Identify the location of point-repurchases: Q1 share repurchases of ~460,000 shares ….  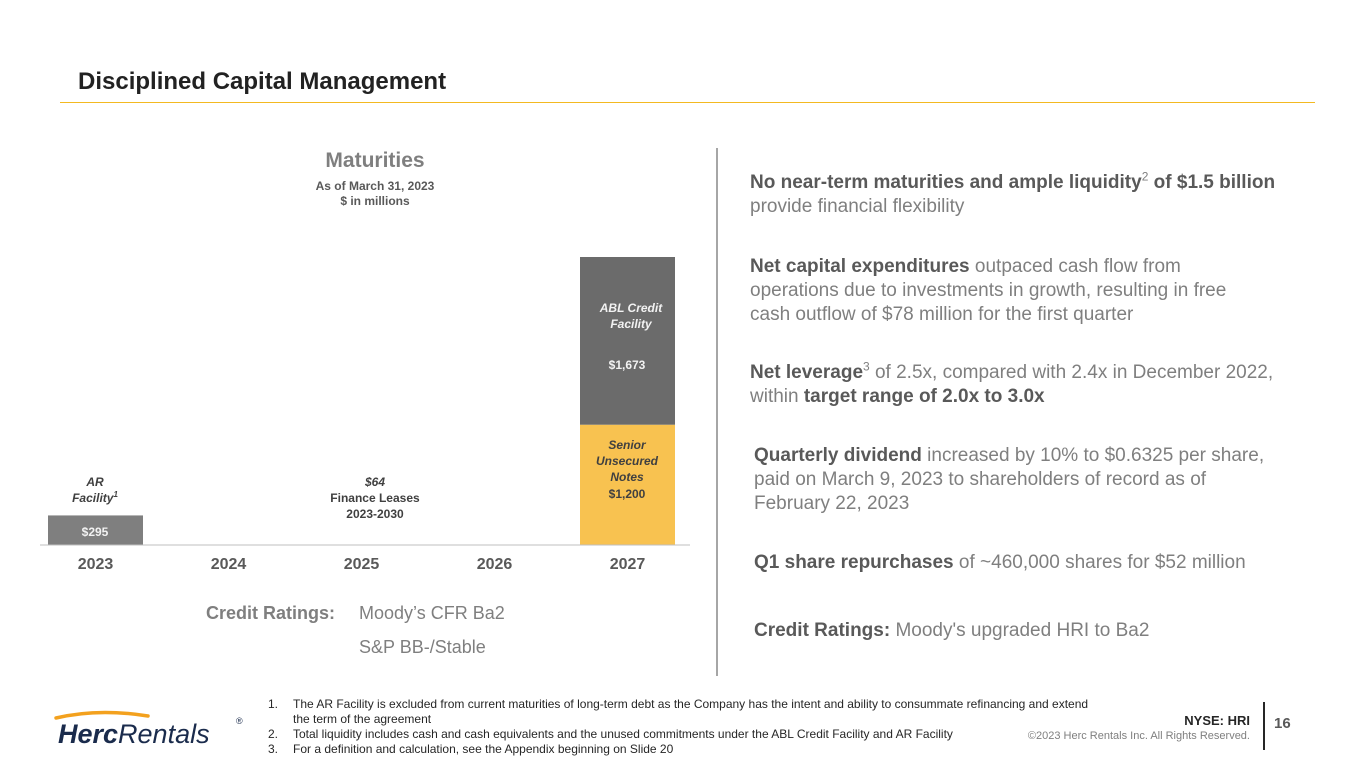
(1034, 563).